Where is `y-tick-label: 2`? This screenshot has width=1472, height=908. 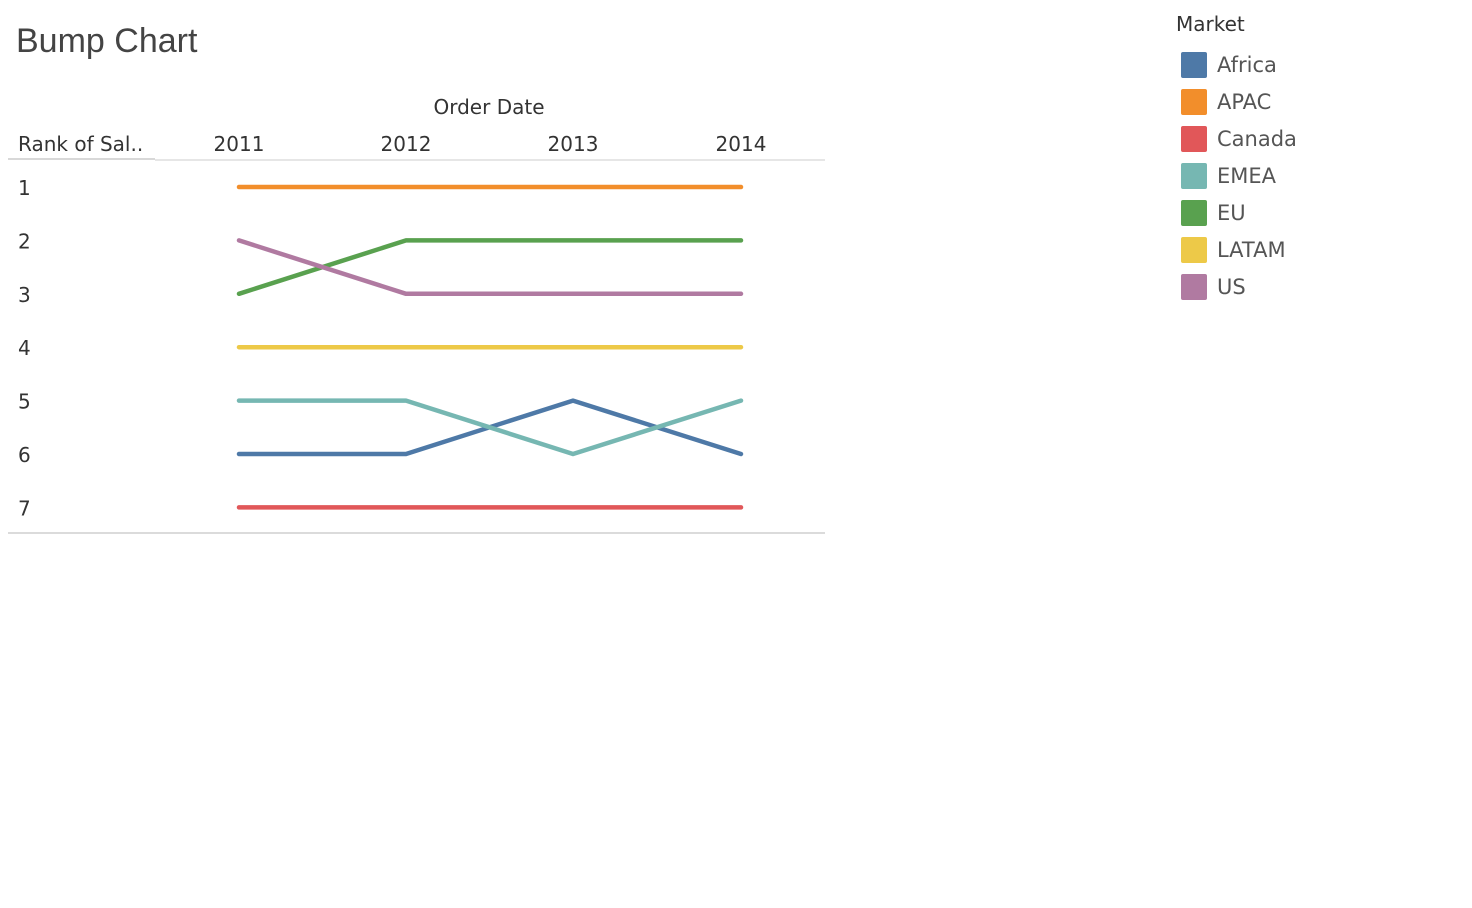 y-tick-label: 2 is located at coordinates (24, 241).